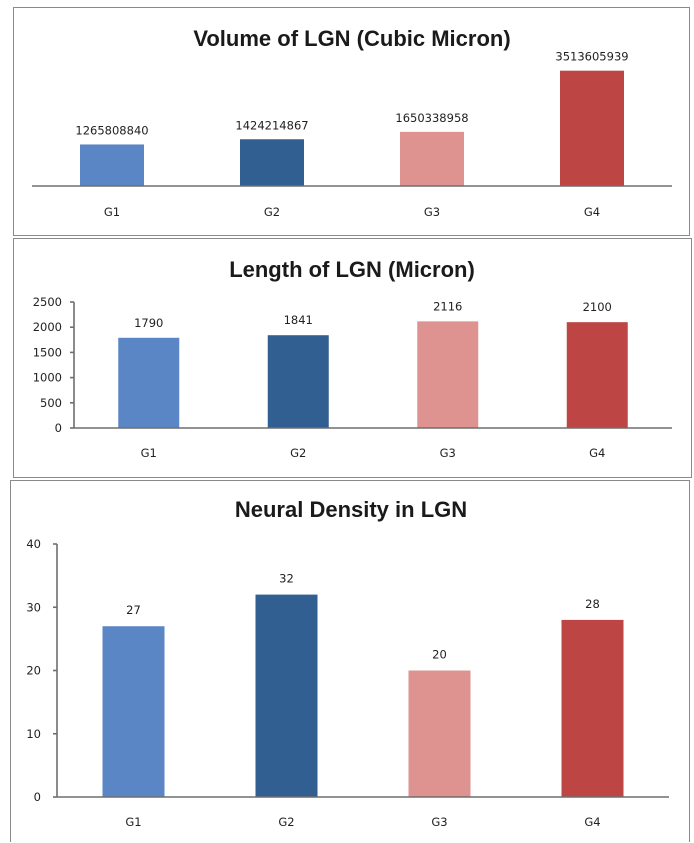 This screenshot has height=843, width=694. I want to click on data-label: 32, so click(286, 579).